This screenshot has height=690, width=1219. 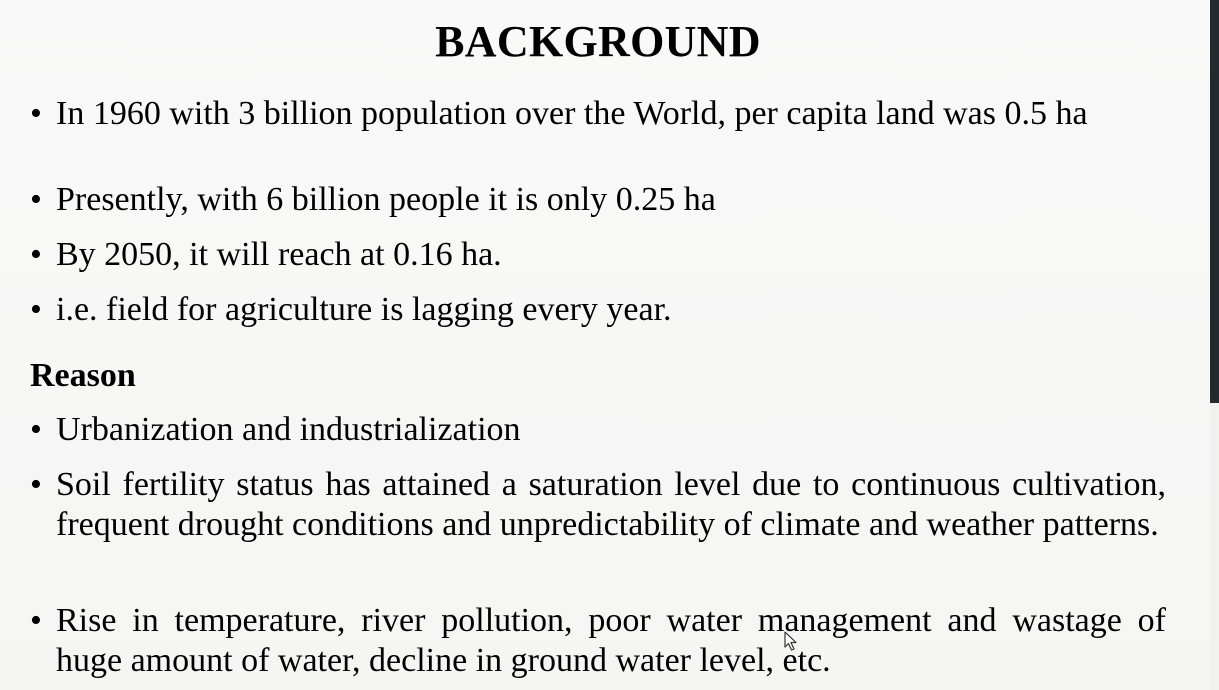 I want to click on background-point-text: By 2050, it will reach at 0.16 ha., so click(x=279, y=254).